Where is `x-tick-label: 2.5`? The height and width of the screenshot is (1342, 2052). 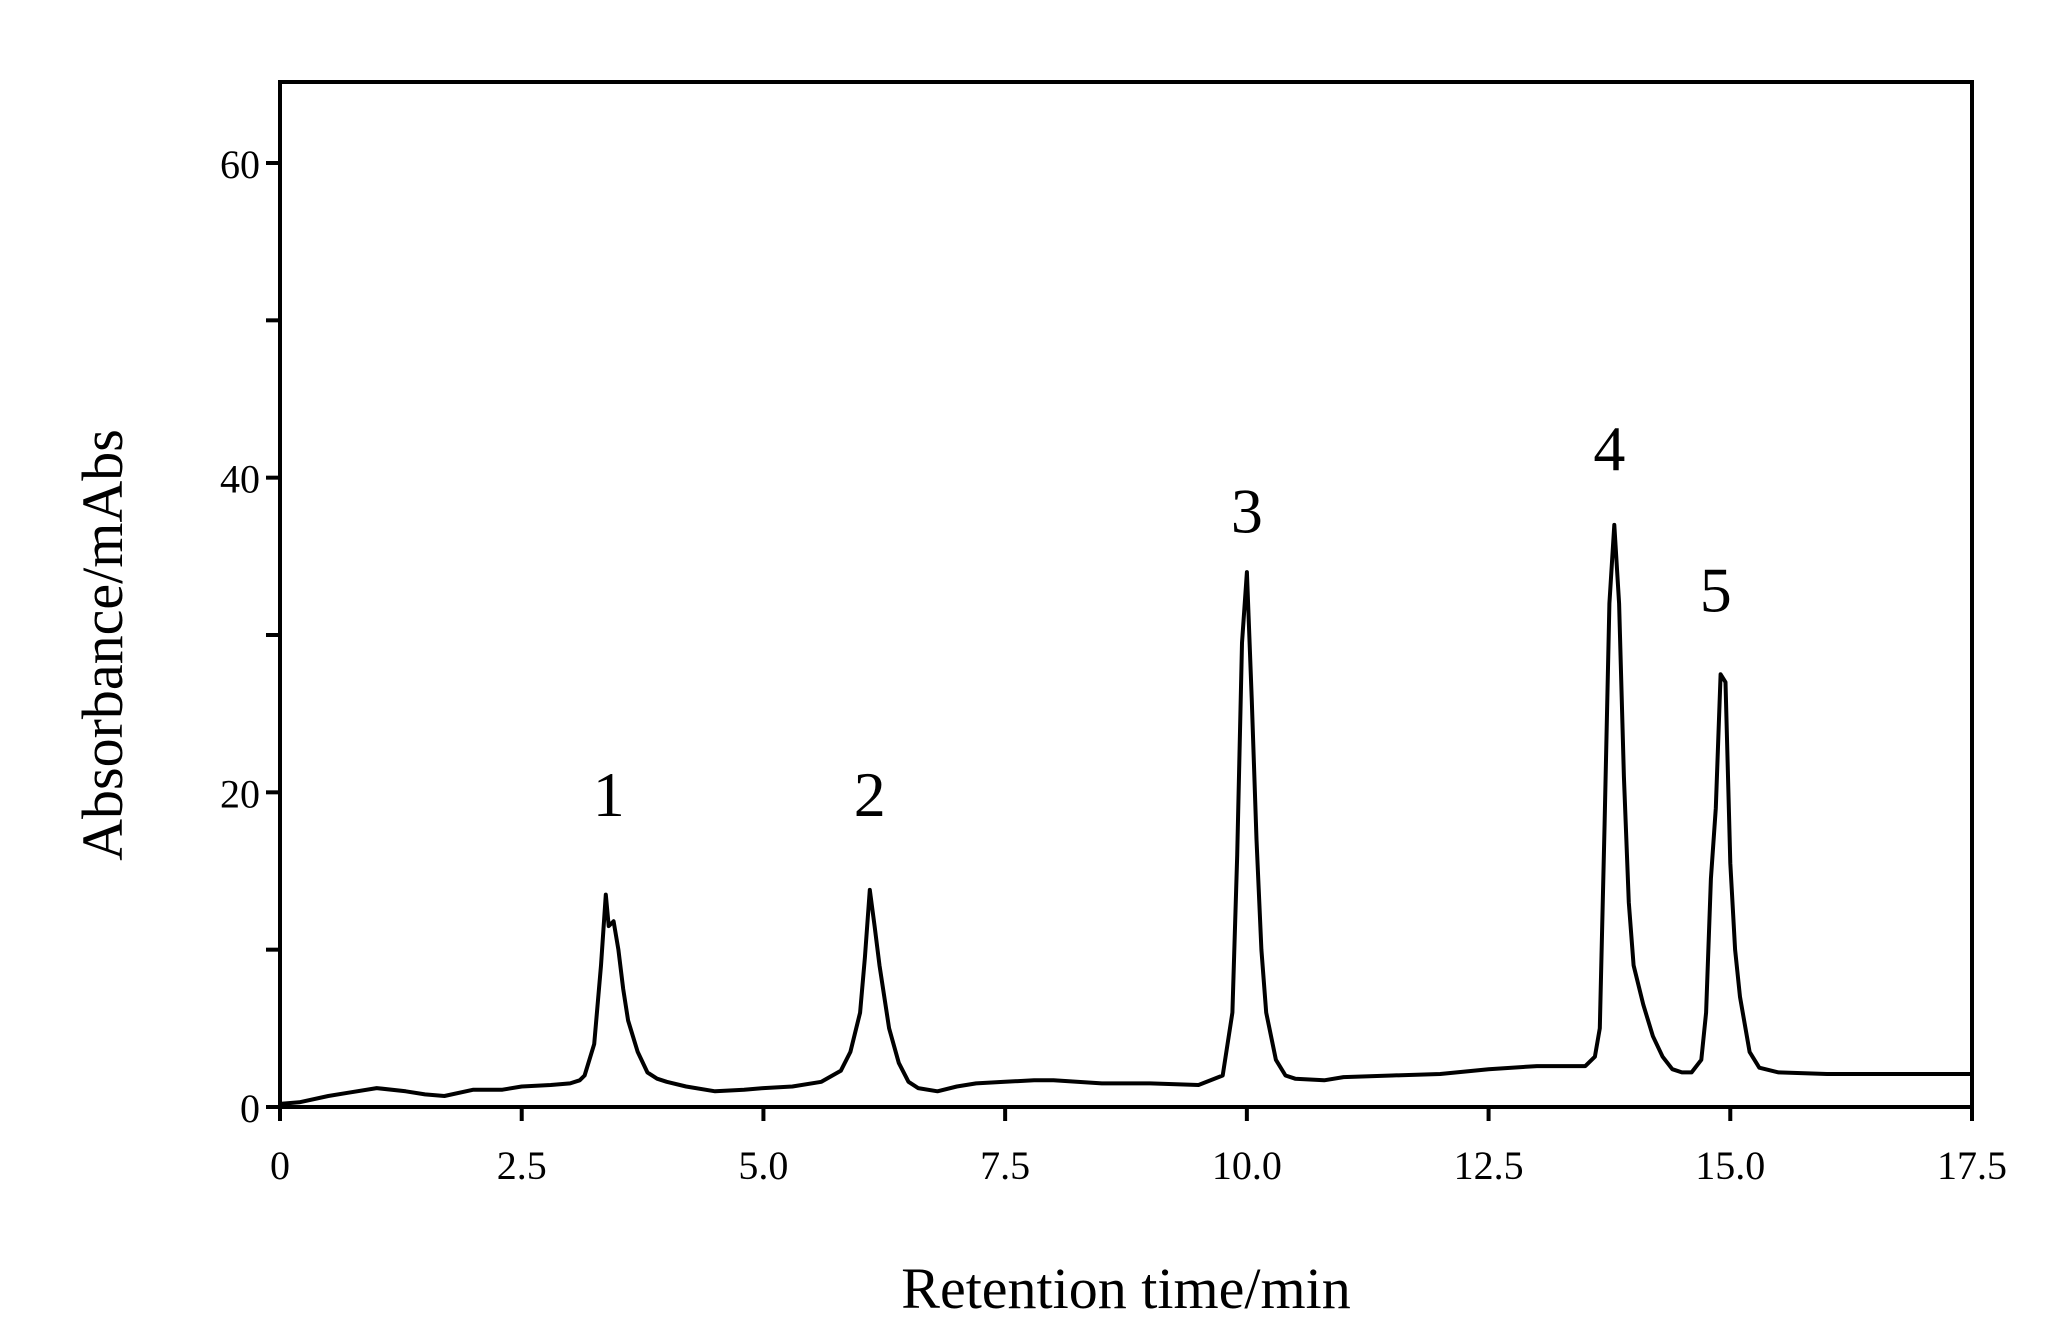 x-tick-label: 2.5 is located at coordinates (522, 1165).